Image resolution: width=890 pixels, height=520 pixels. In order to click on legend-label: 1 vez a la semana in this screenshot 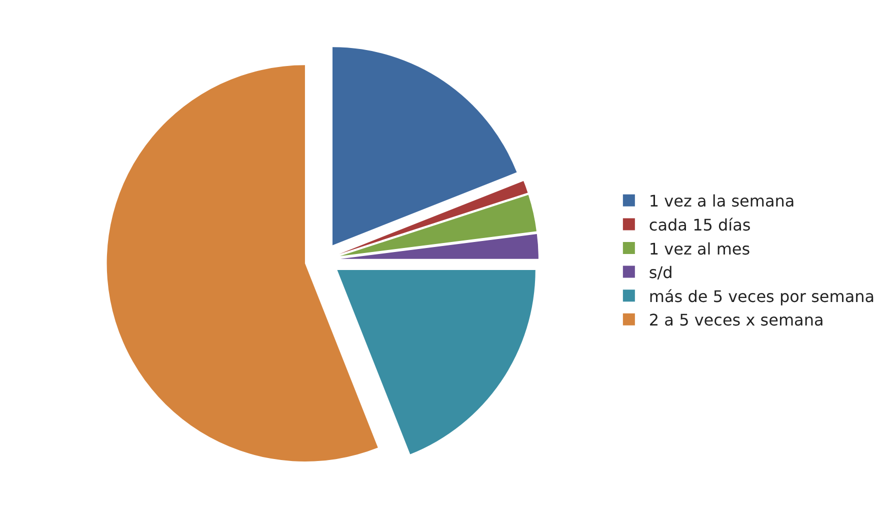, I will do `click(721, 201)`.